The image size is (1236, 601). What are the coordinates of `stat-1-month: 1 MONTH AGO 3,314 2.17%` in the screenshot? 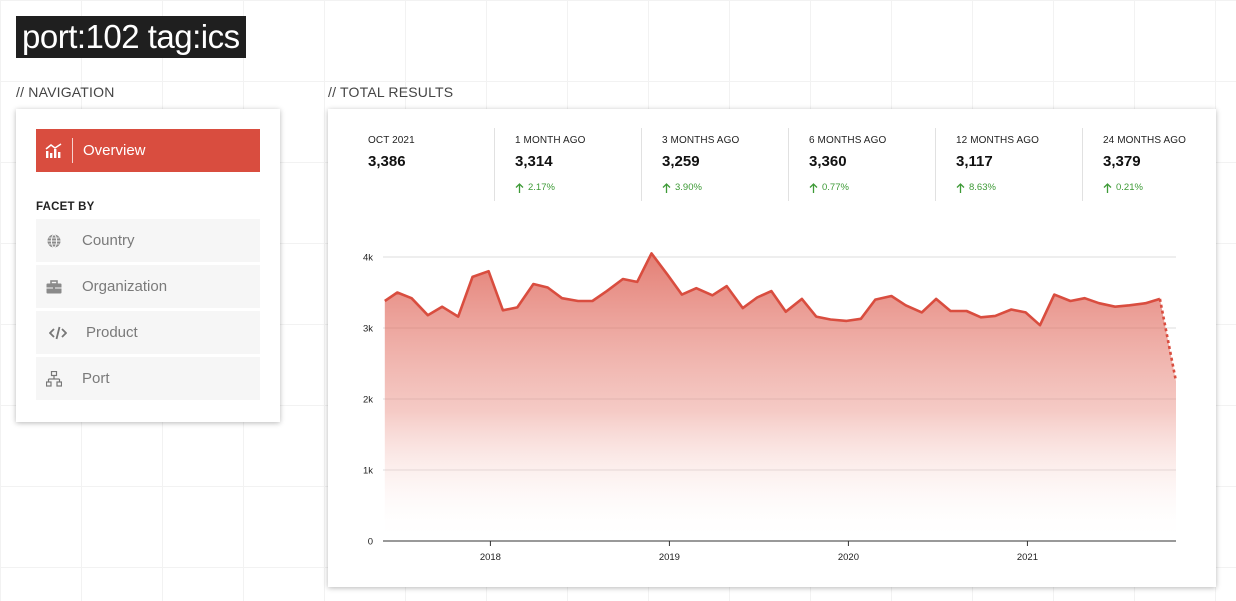 It's located at (550, 168).